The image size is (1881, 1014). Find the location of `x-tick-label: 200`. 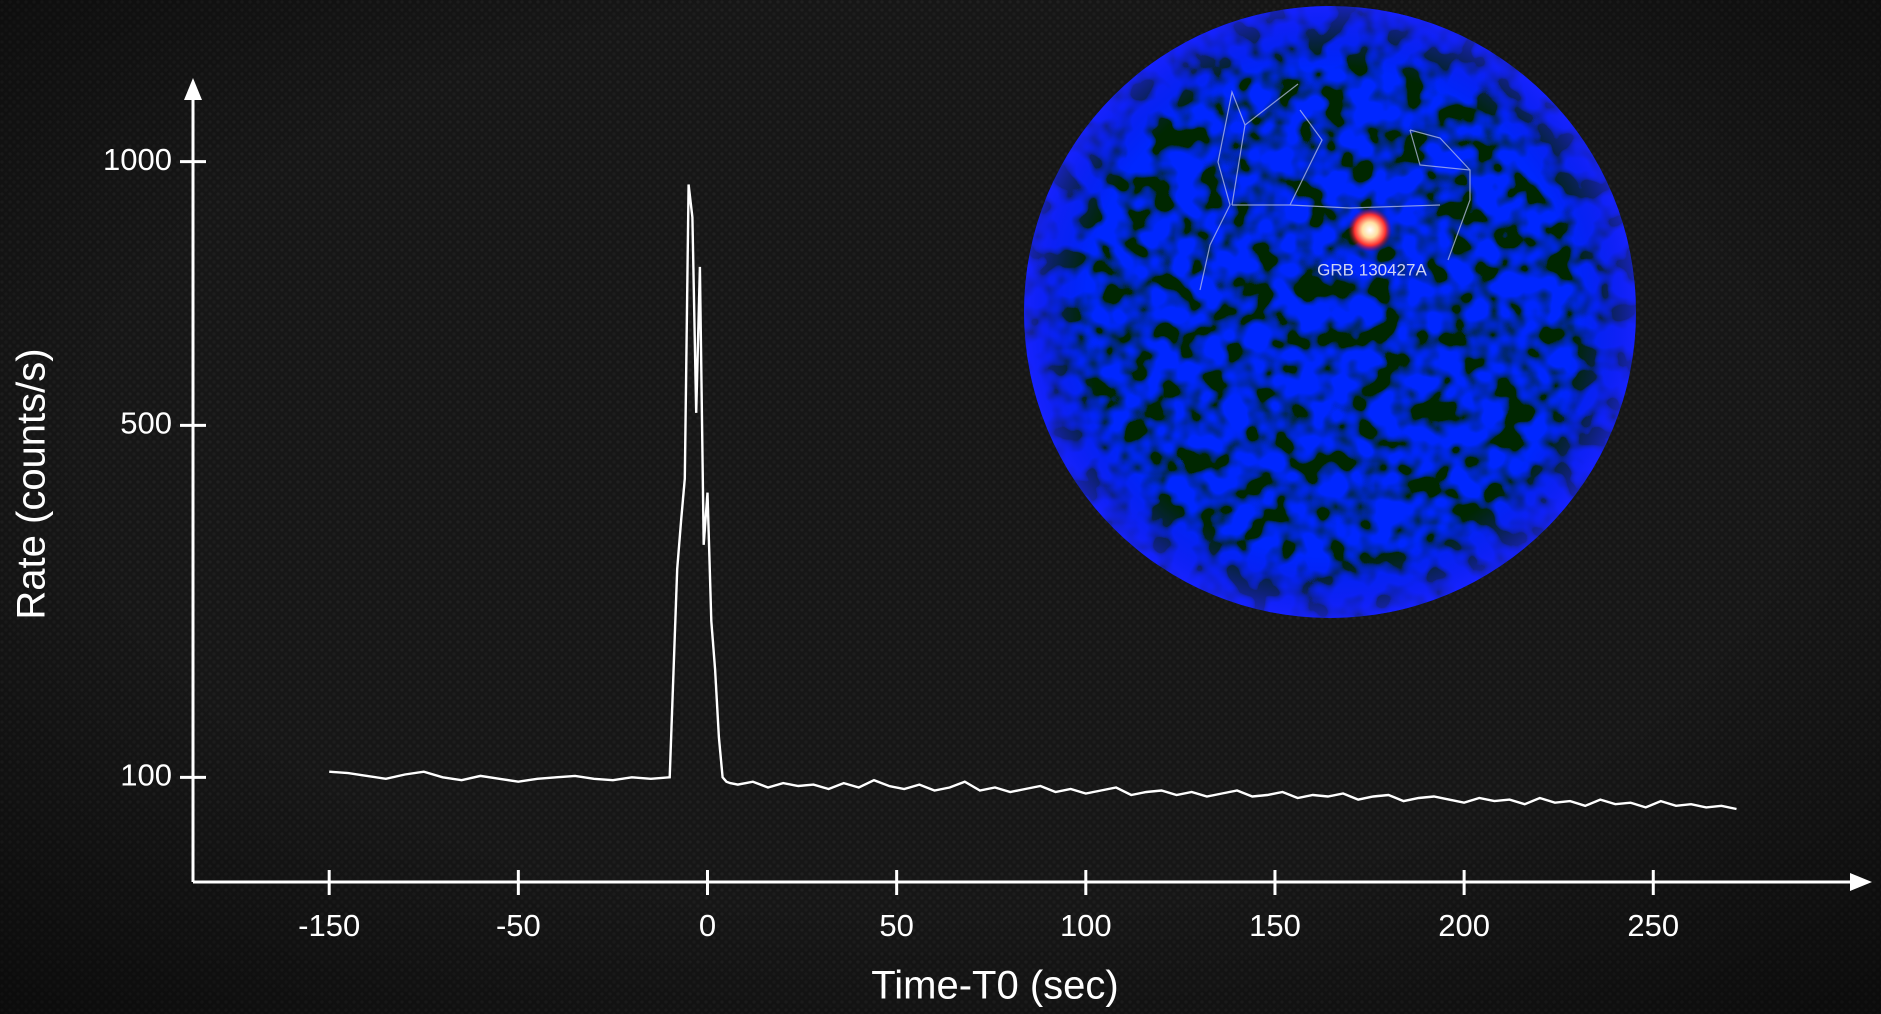

x-tick-label: 200 is located at coordinates (1464, 925).